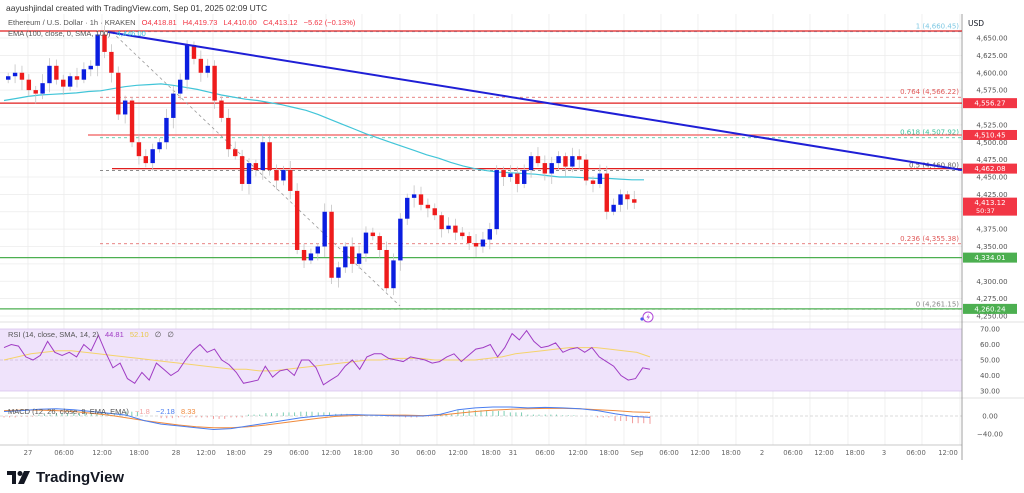 This screenshot has width=1024, height=493. Describe the element at coordinates (991, 160) in the screenshot. I see `price-tick: 4,475.00` at that location.